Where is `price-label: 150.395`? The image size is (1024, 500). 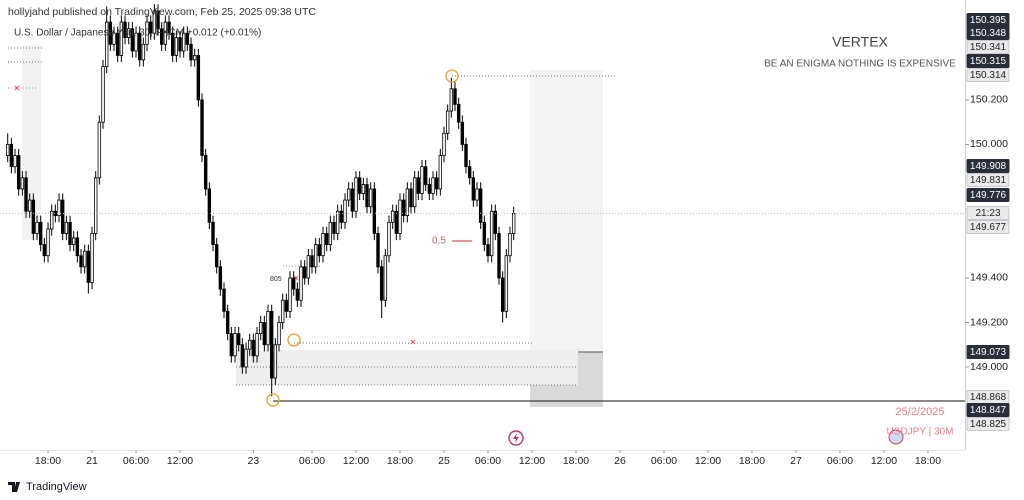 price-label: 150.395 is located at coordinates (988, 20).